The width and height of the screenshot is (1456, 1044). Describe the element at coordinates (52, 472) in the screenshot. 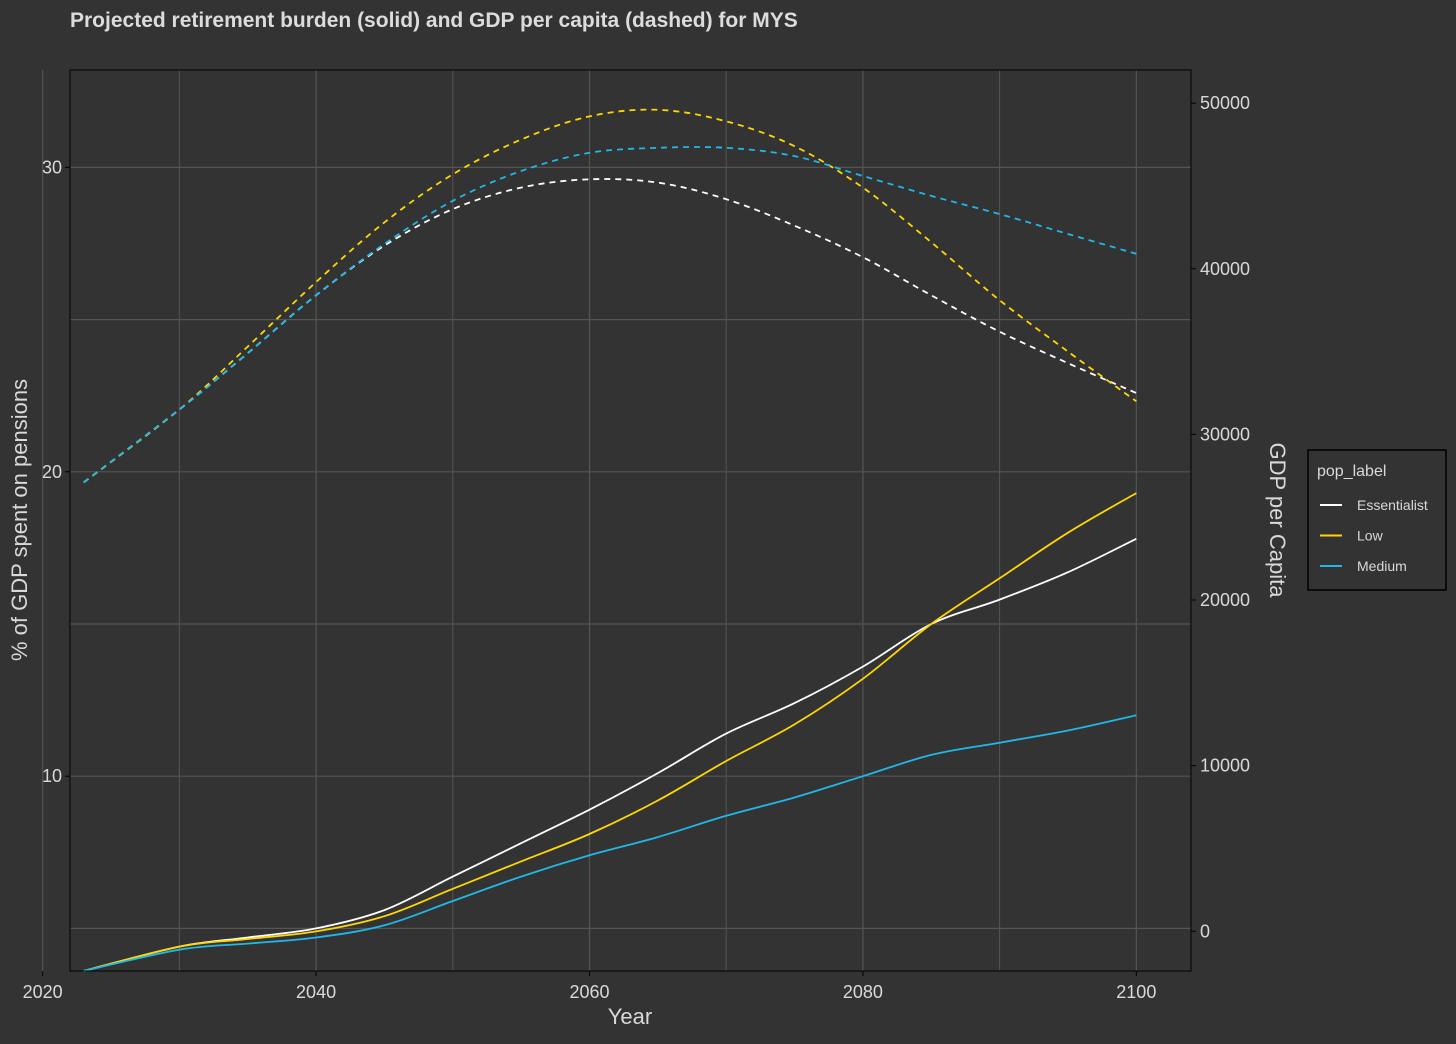

I see `y-tick-label: 20` at that location.